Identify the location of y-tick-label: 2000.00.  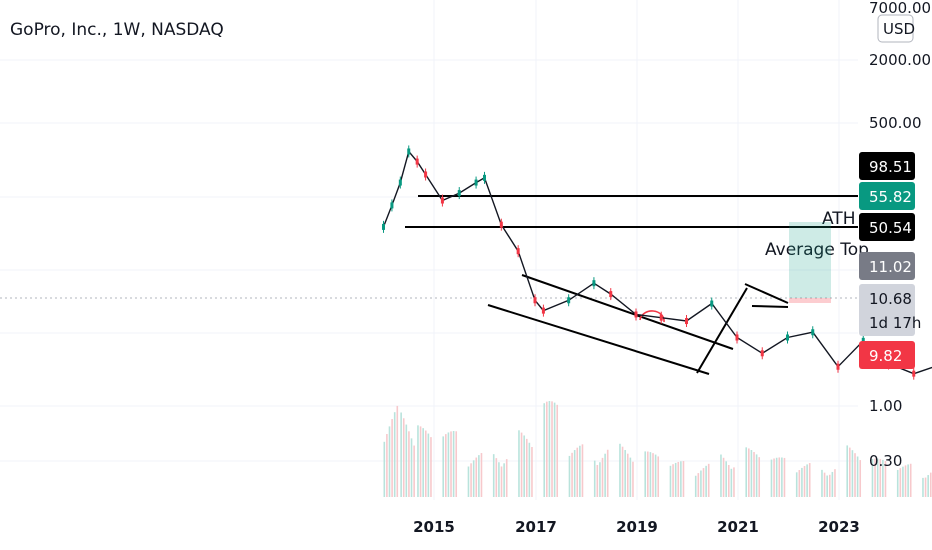
(900, 60).